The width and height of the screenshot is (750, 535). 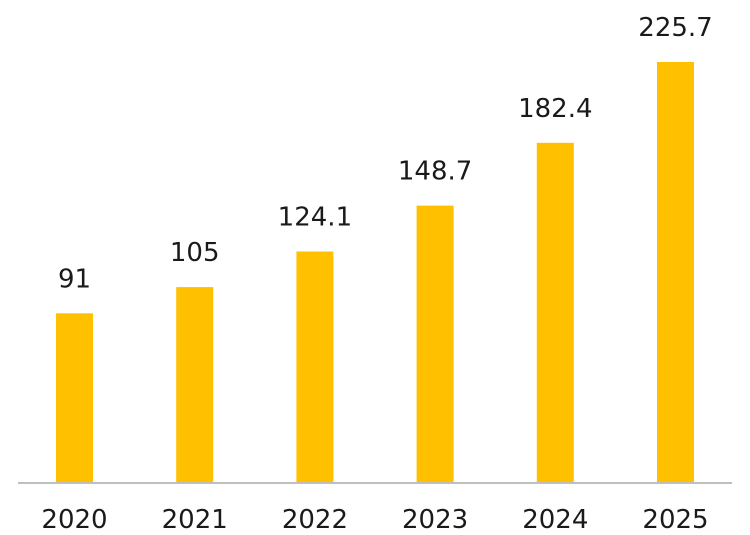 What do you see at coordinates (435, 172) in the screenshot?
I see `data-label-2023: 148.7` at bounding box center [435, 172].